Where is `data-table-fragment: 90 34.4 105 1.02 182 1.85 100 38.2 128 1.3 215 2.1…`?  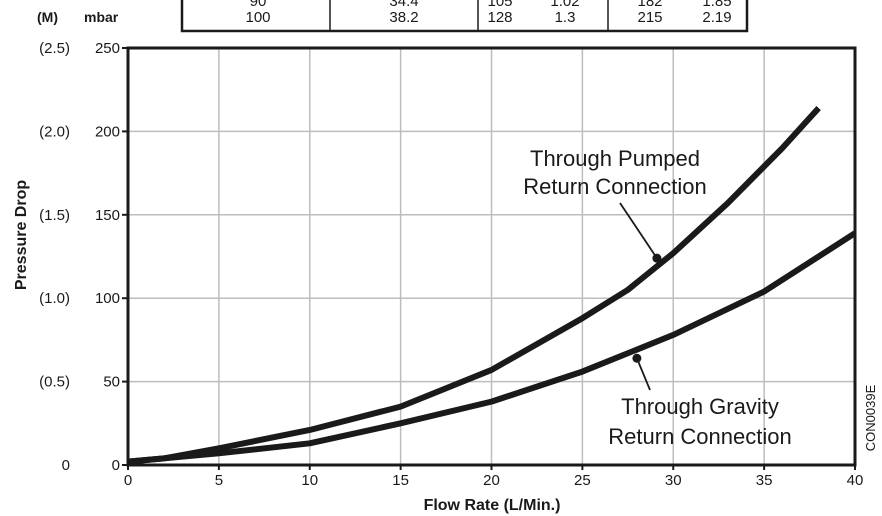
data-table-fragment: 90 34.4 105 1.02 182 1.85 100 38.2 128 1.3 215 2.1… is located at coordinates (464, 16).